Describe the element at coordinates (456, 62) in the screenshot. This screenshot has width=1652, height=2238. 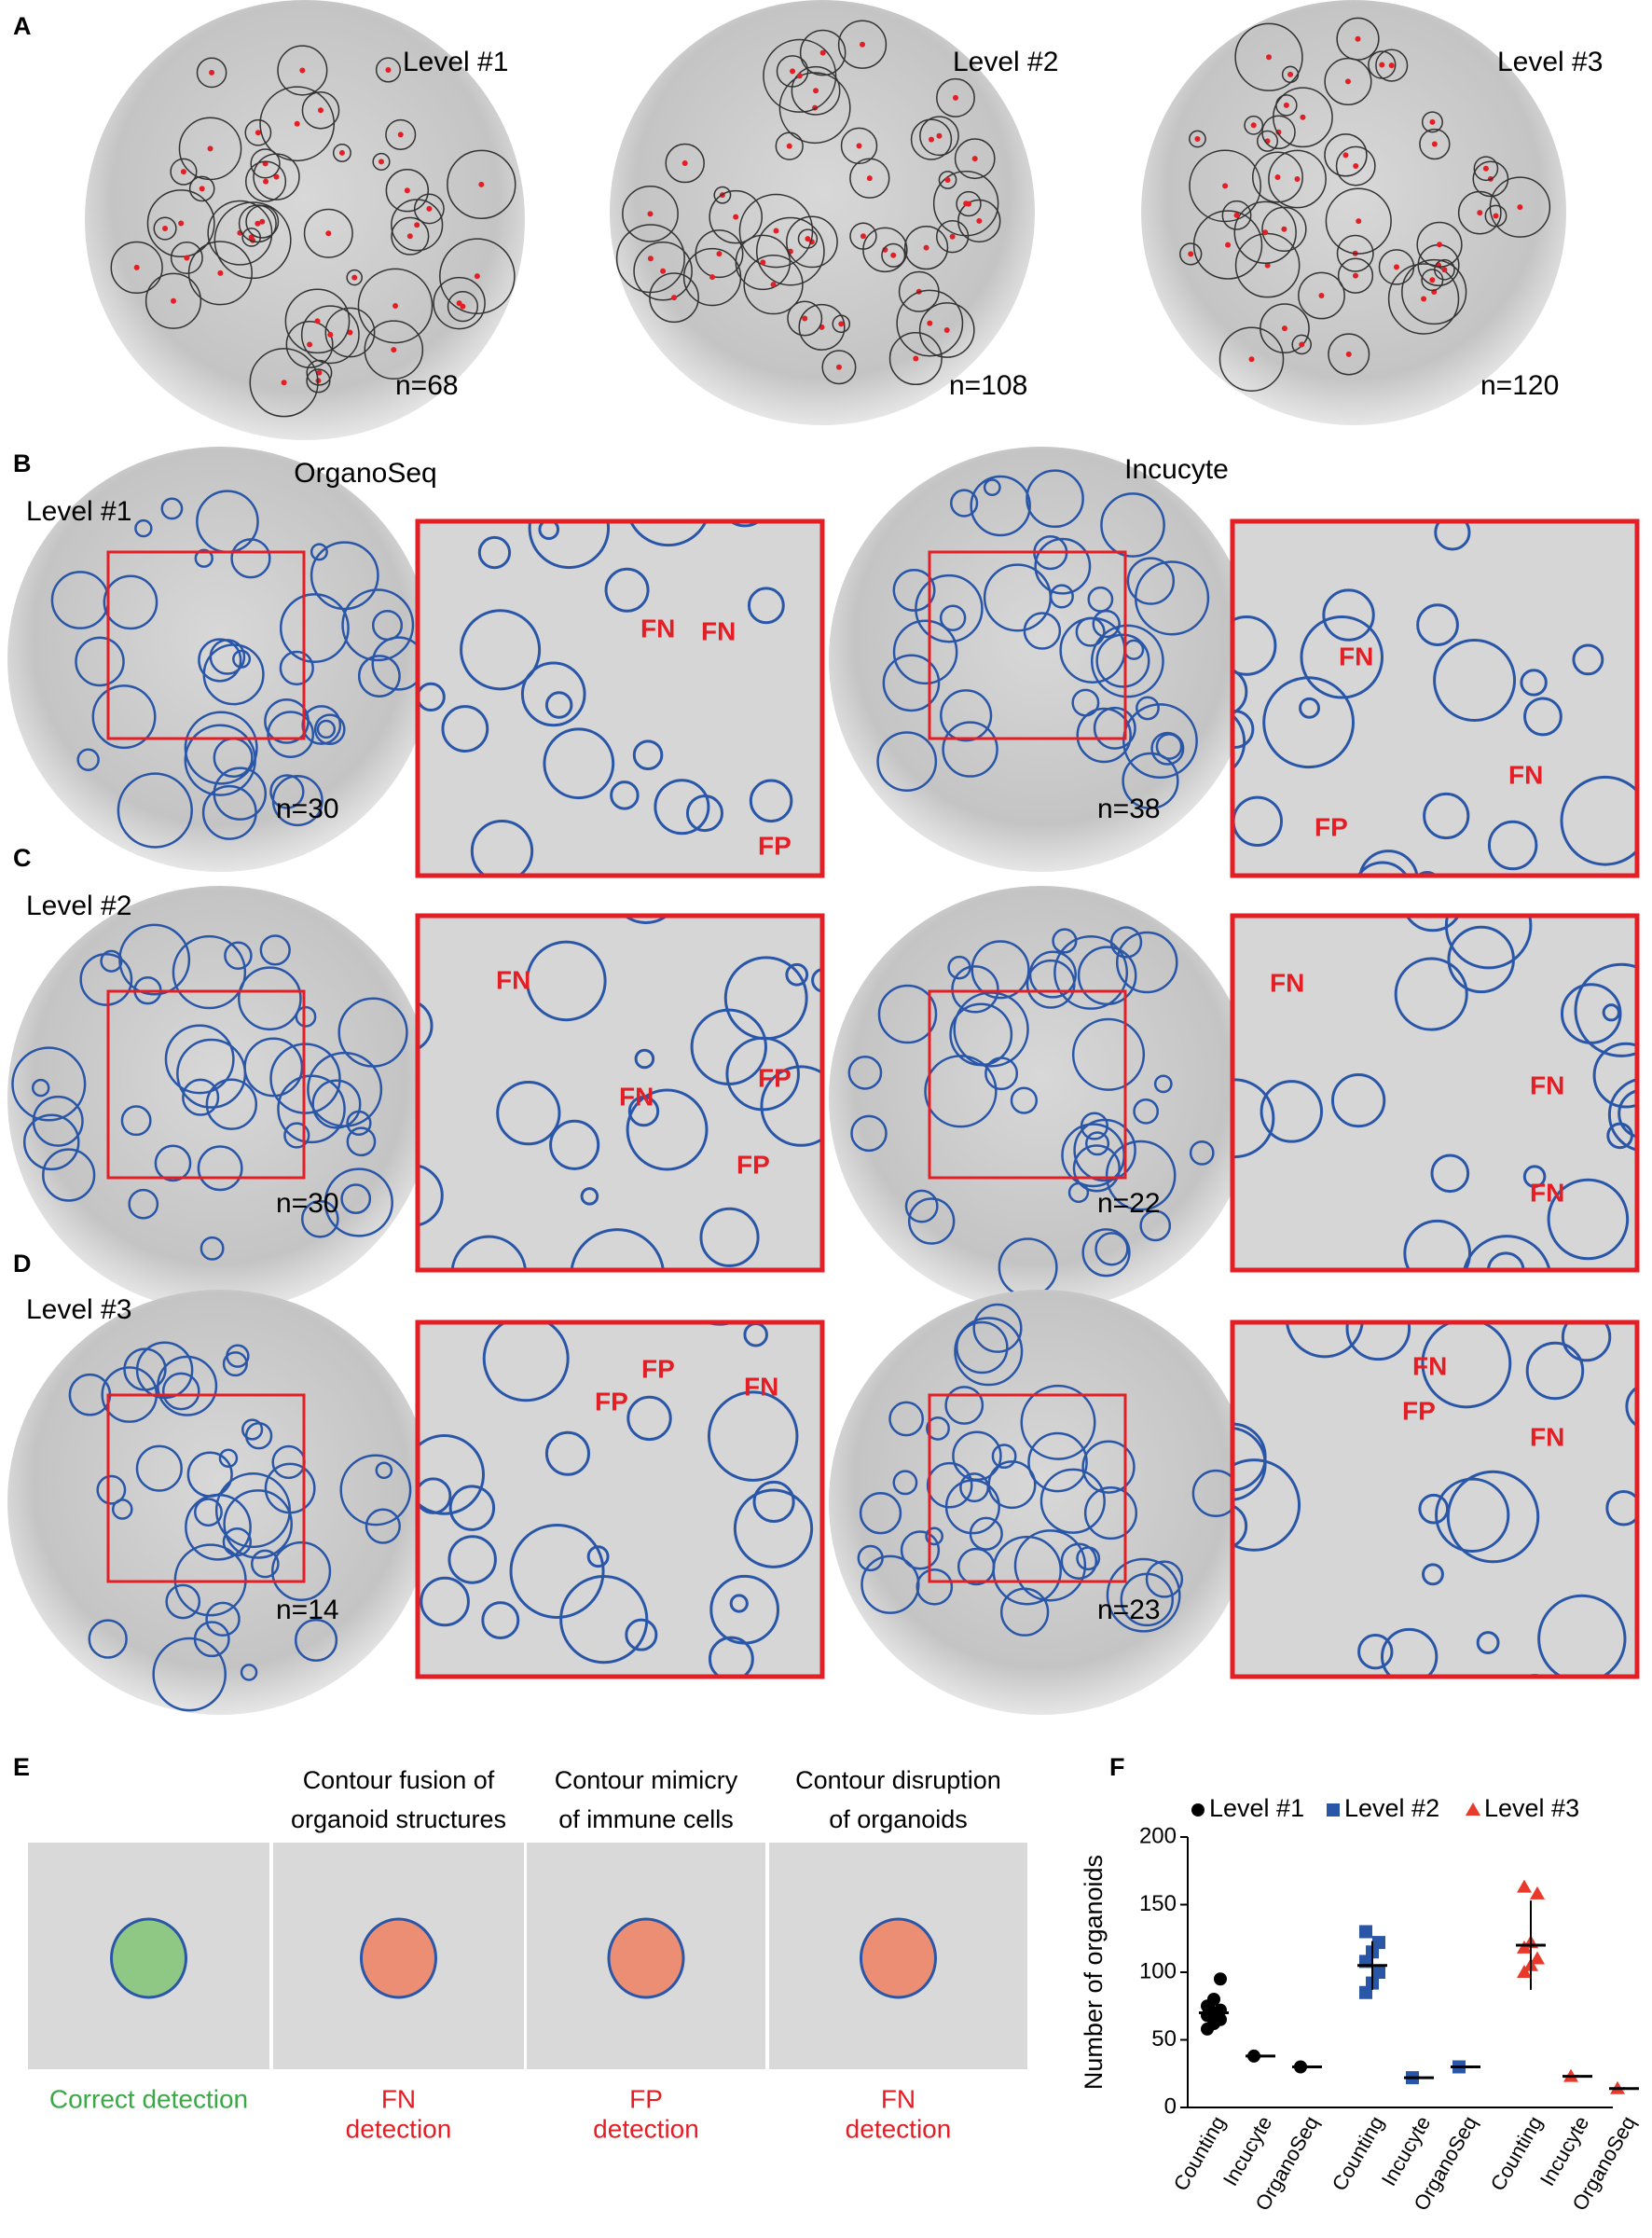
I see `image-title: Level #1` at that location.